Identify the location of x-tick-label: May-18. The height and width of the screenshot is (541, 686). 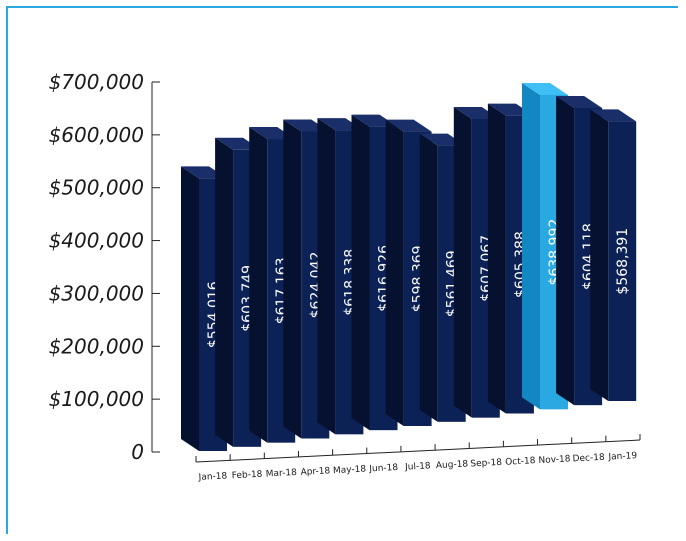
(350, 471).